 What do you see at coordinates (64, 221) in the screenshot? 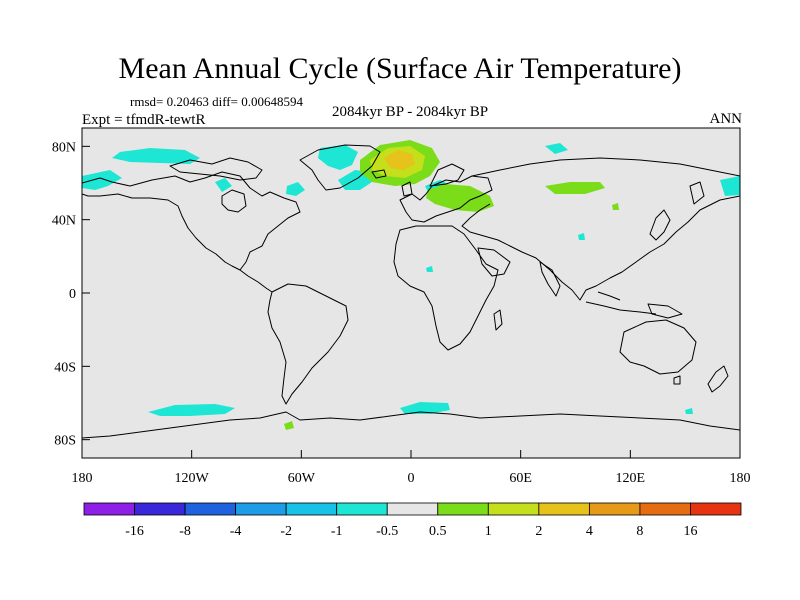
I see `lat-tick-label: 40N` at bounding box center [64, 221].